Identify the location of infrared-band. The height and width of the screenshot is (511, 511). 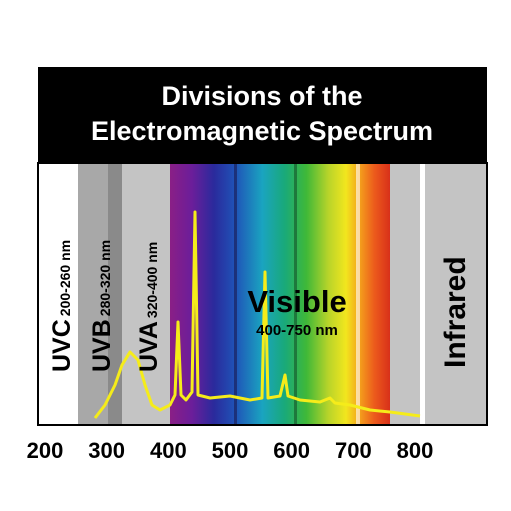
(455, 294).